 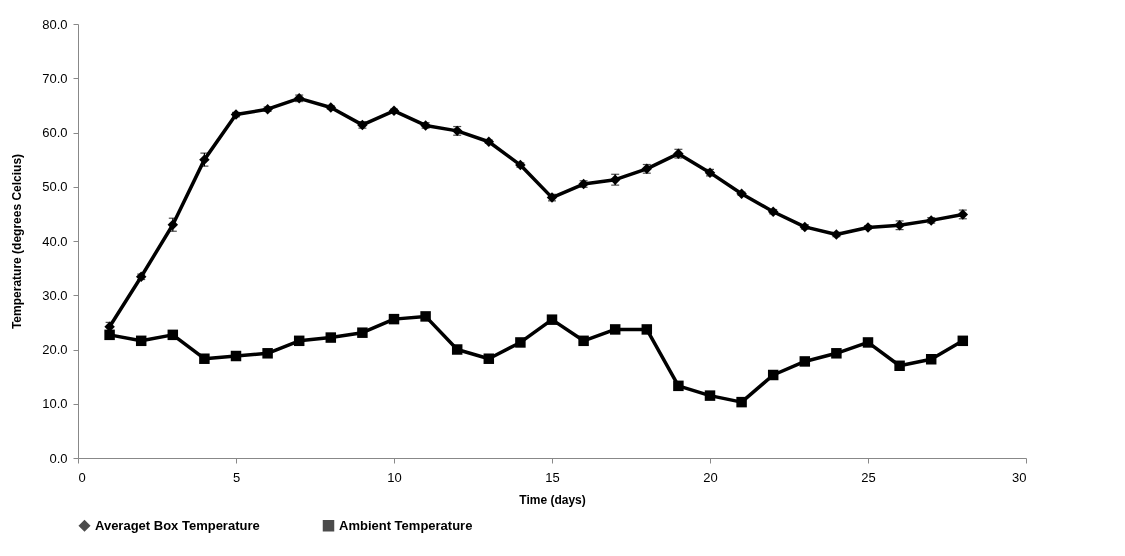 What do you see at coordinates (710, 477) in the screenshot?
I see `x-tick-label: 20` at bounding box center [710, 477].